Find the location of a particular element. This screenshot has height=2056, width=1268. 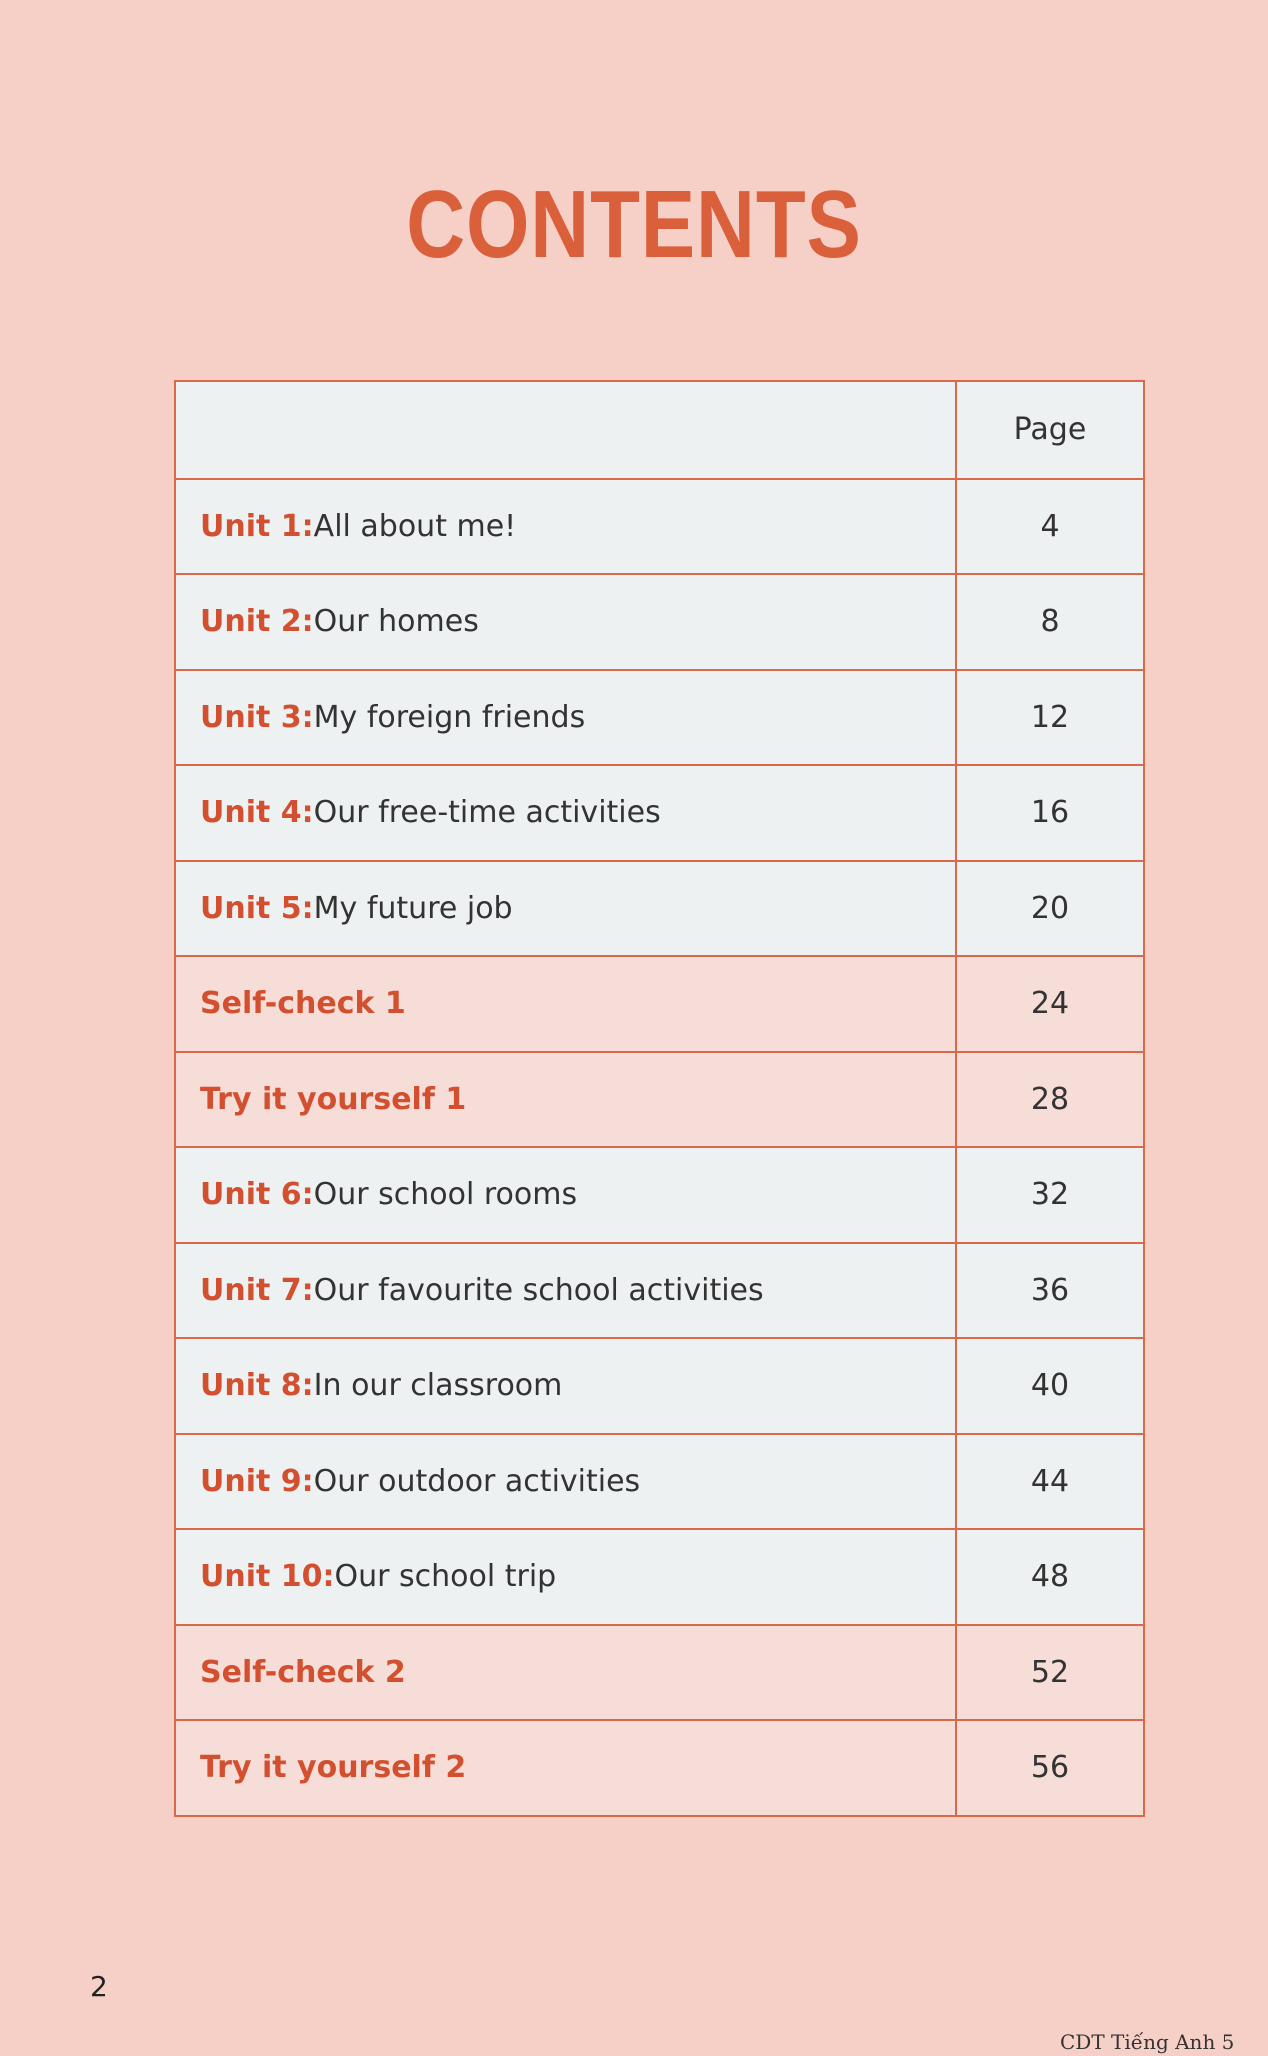

unit-label: Self-check 2 is located at coordinates (303, 1672).